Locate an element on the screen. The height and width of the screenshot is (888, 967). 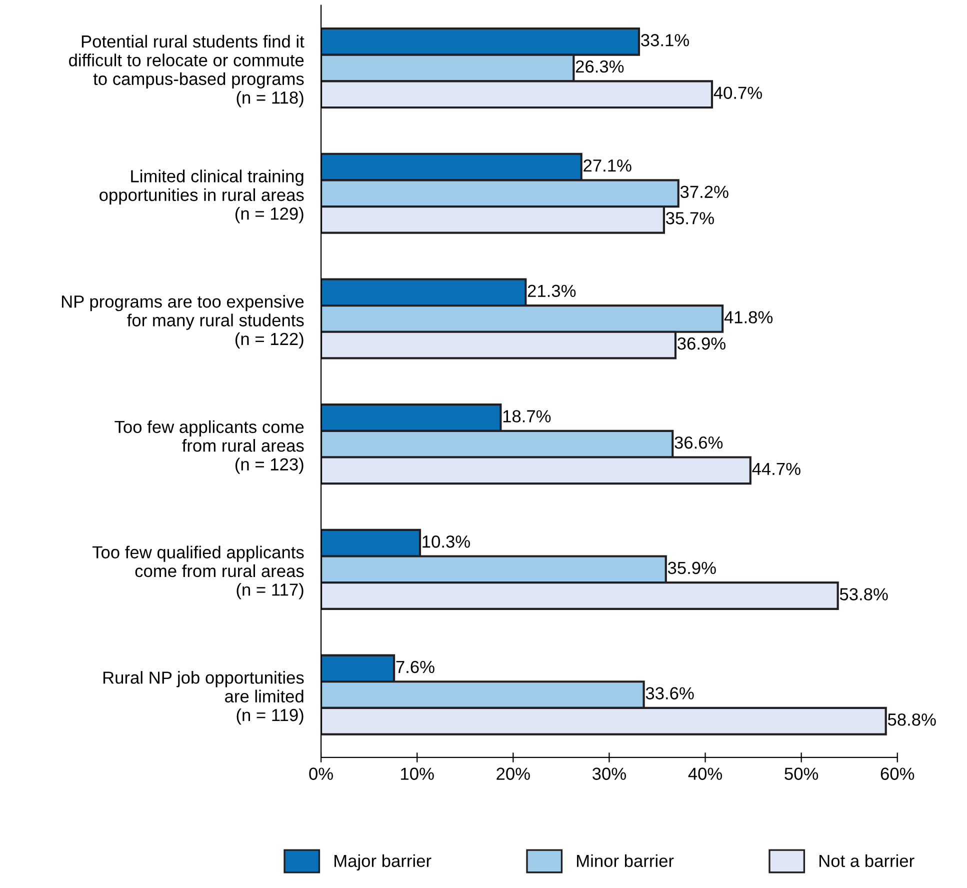
data-label: 33.6% is located at coordinates (670, 693).